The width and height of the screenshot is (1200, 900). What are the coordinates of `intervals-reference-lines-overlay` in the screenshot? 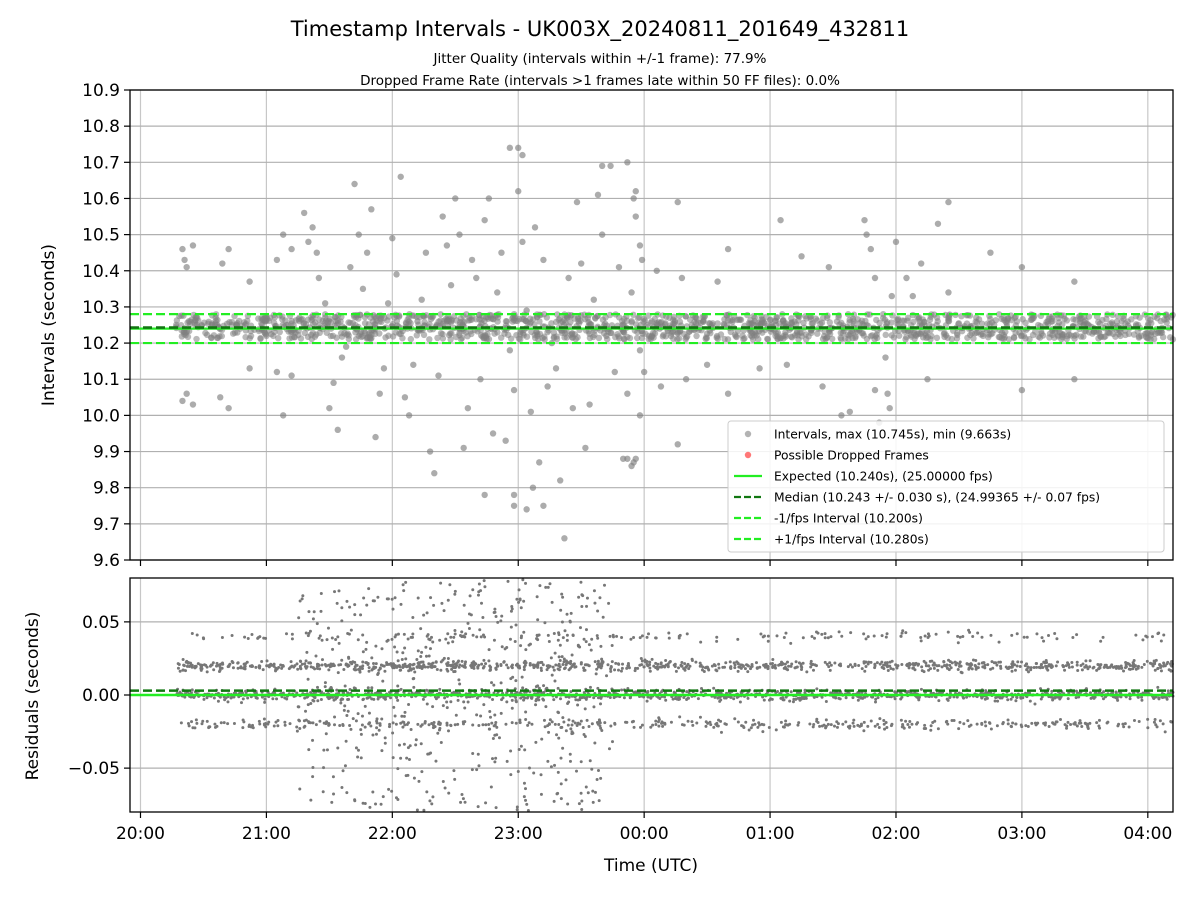 It's located at (651, 329).